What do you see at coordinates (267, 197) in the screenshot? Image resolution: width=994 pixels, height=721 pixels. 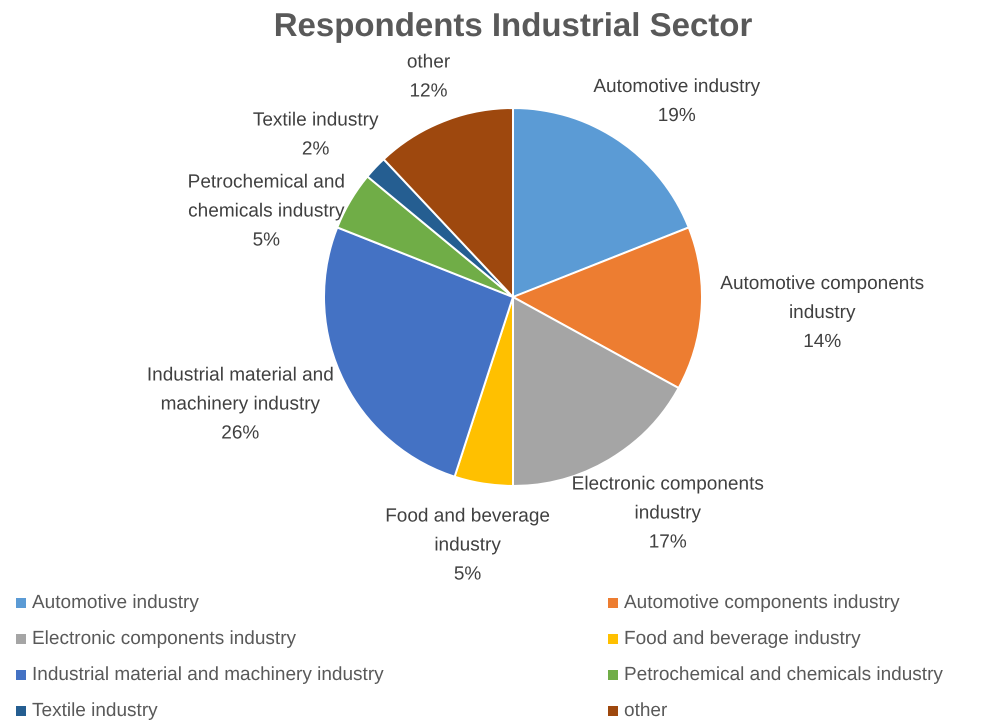 I see `slice-label: Petrochemical and chemicals industry` at bounding box center [267, 197].